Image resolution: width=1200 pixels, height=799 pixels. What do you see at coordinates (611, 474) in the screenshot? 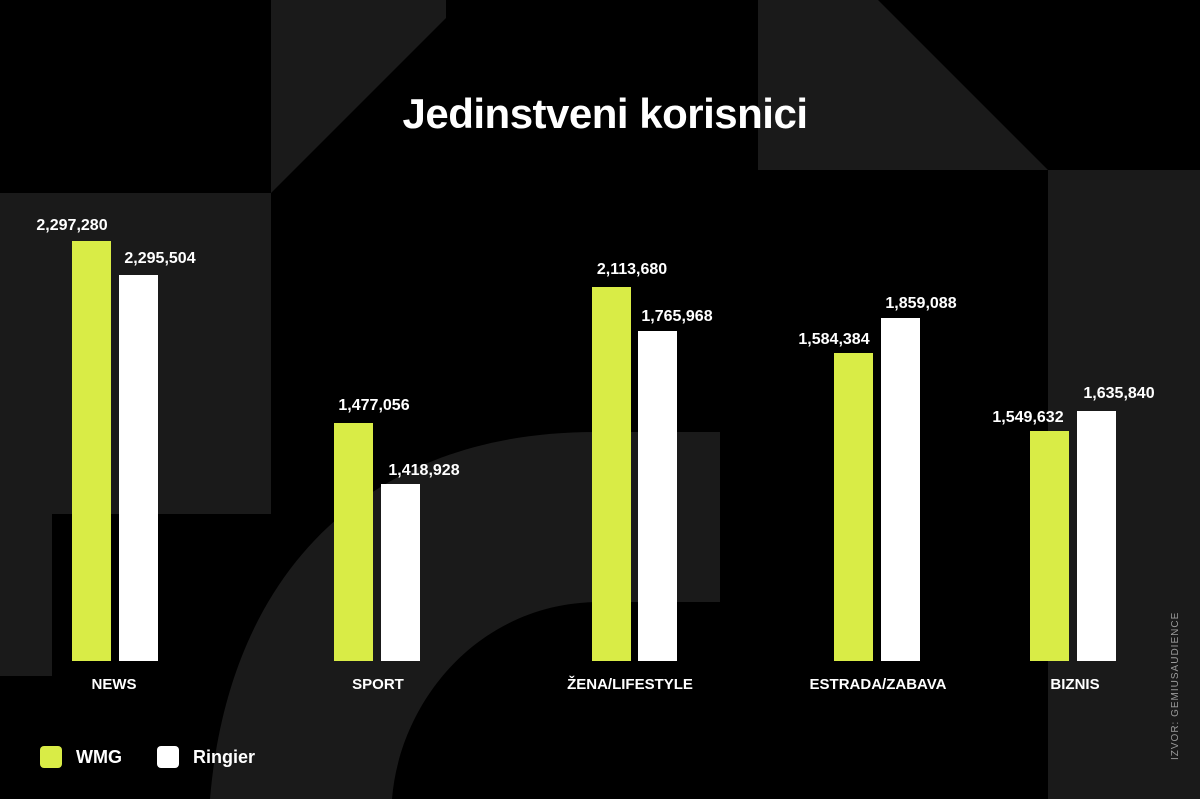
I see `bar-zena-wmg` at bounding box center [611, 474].